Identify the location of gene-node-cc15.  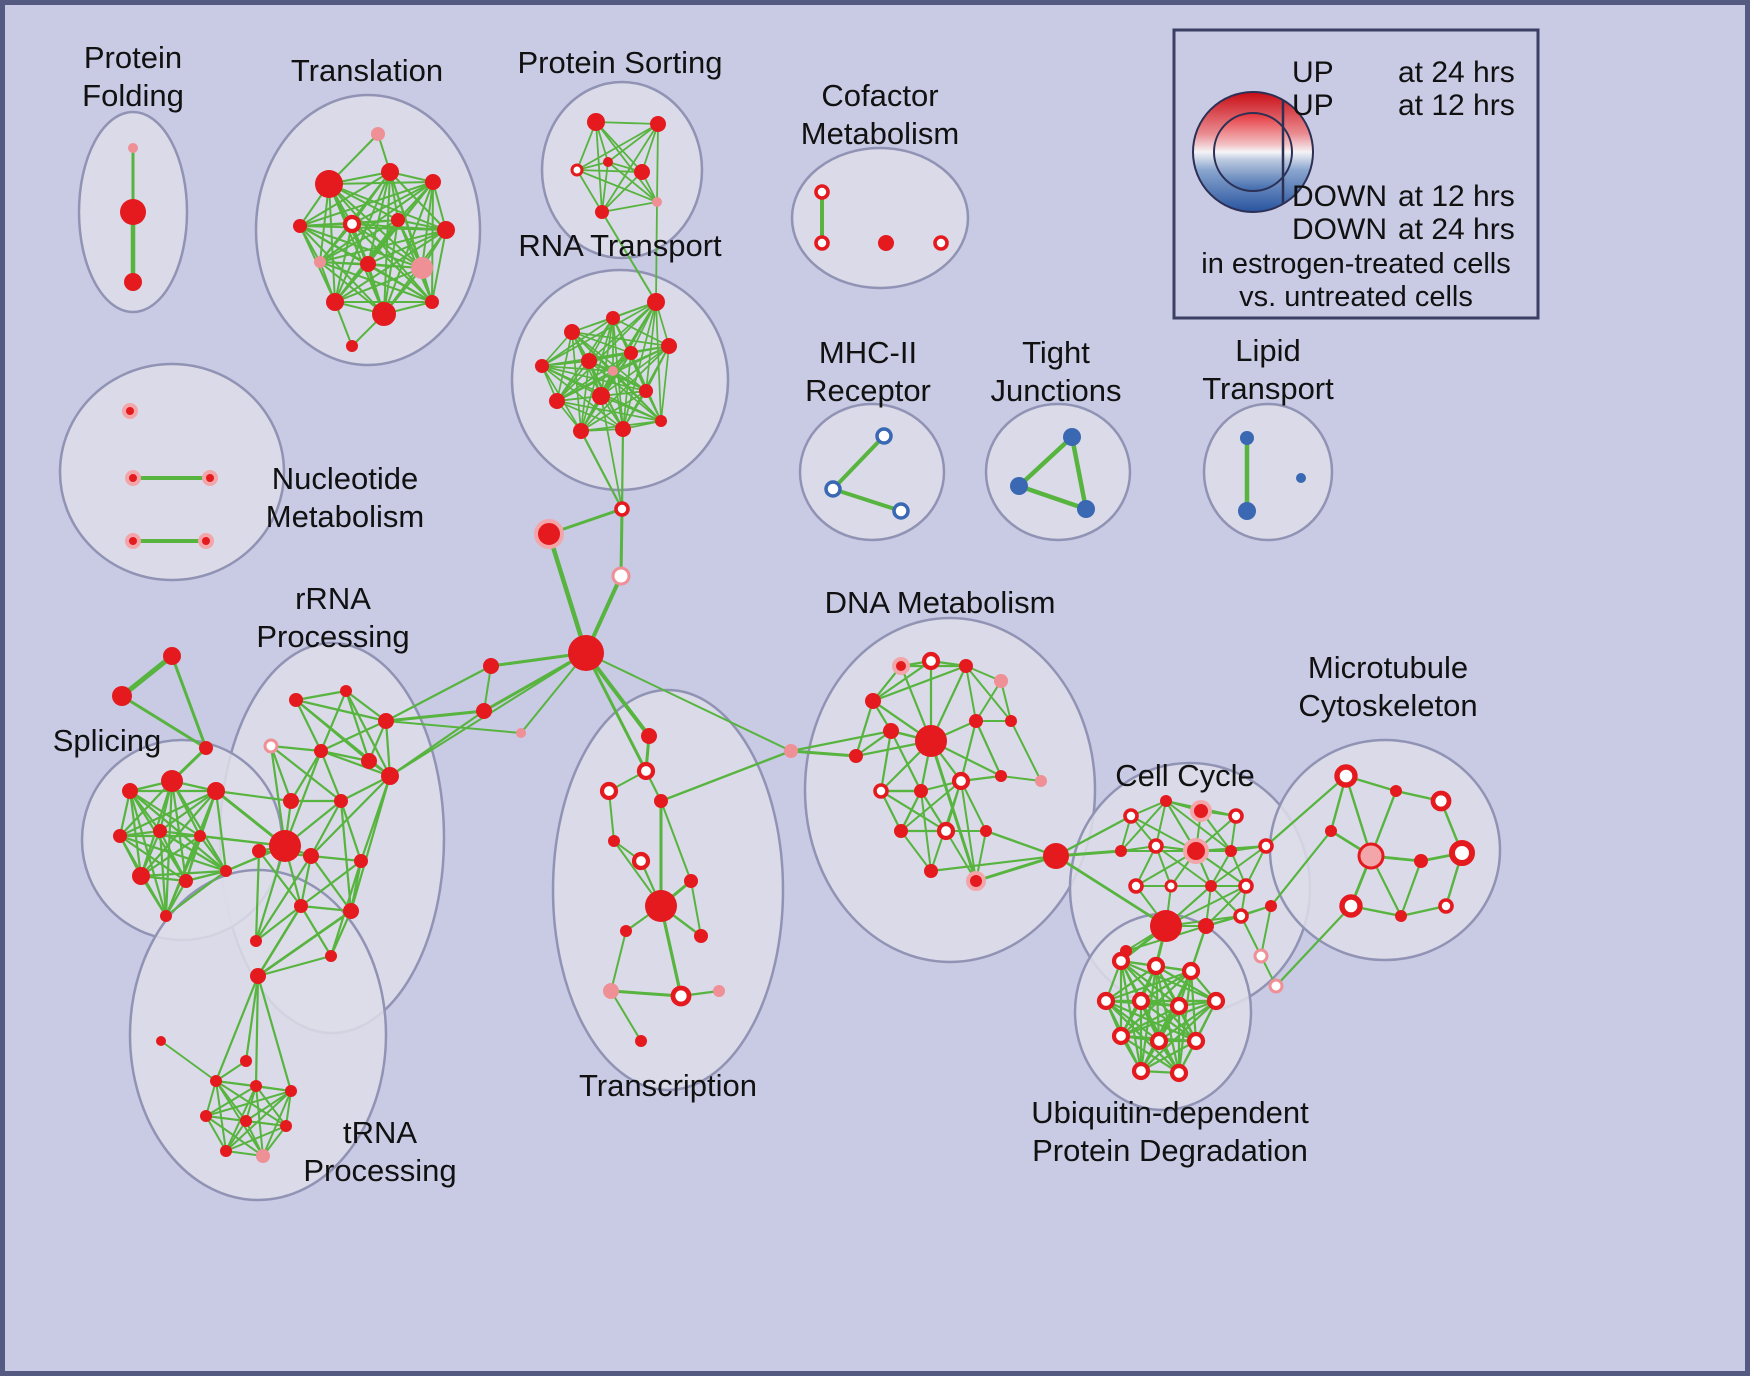
(1206, 926).